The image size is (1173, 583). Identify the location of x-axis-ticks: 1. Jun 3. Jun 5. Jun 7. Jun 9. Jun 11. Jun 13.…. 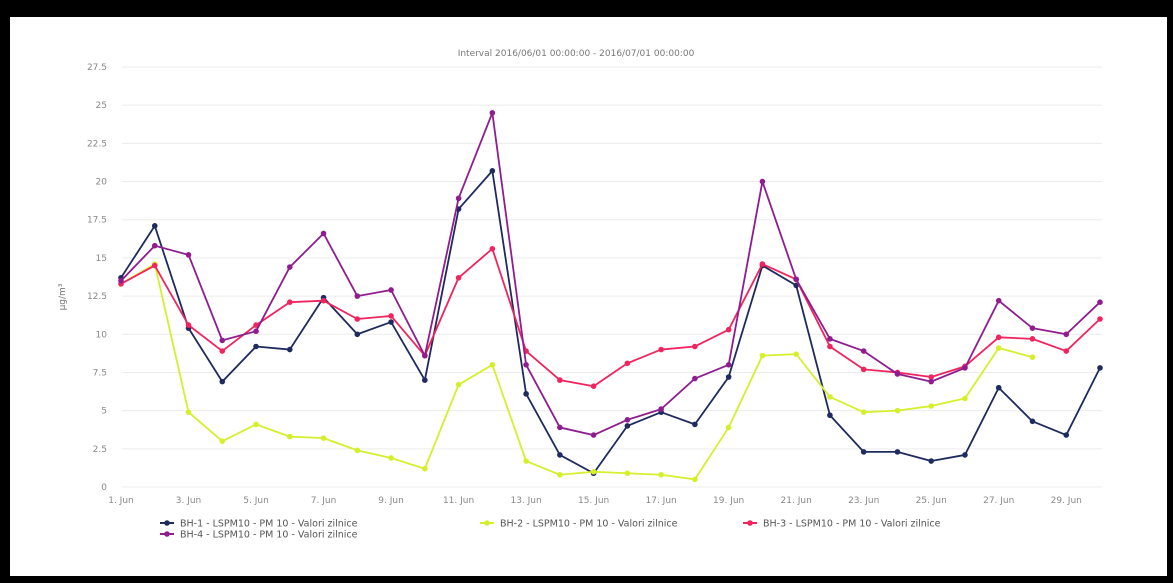
(595, 501).